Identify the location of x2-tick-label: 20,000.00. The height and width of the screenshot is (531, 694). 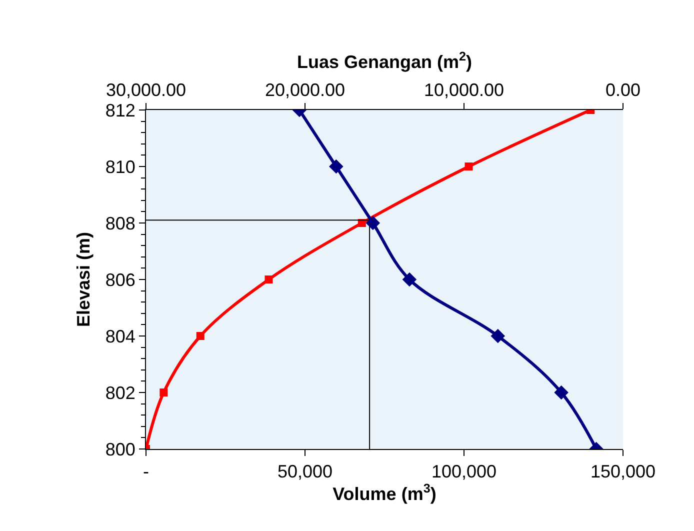
(305, 90).